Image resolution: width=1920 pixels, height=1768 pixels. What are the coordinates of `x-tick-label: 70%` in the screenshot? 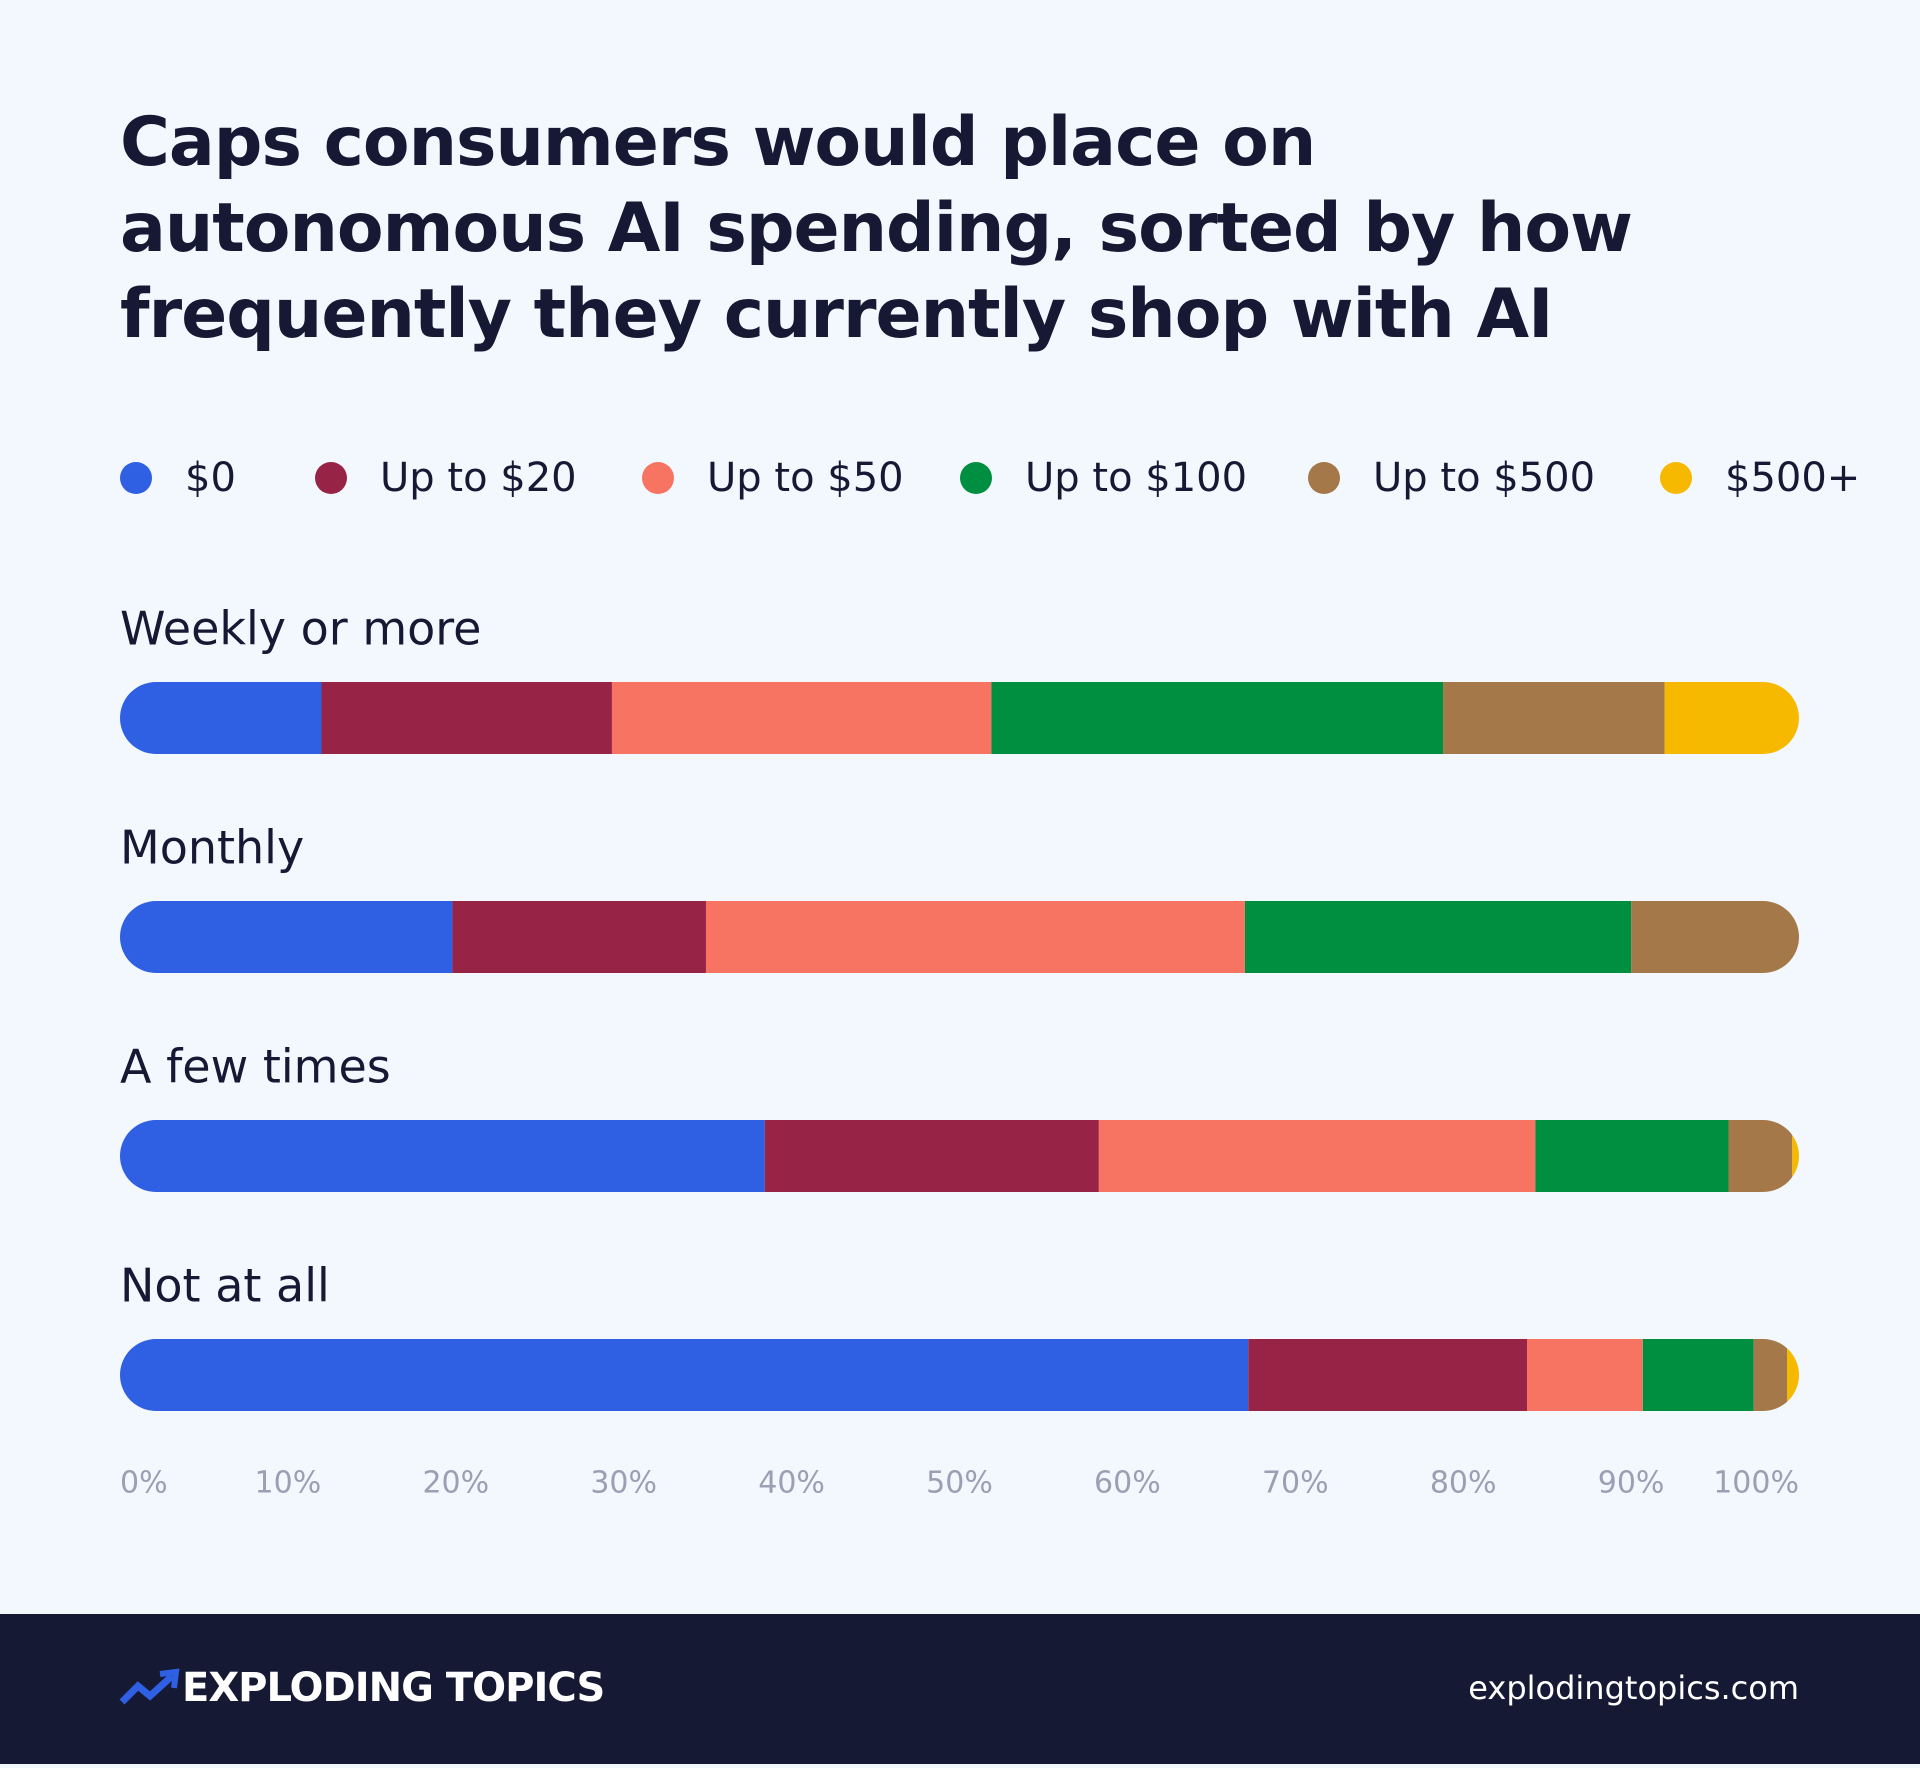 It's located at (1295, 1483).